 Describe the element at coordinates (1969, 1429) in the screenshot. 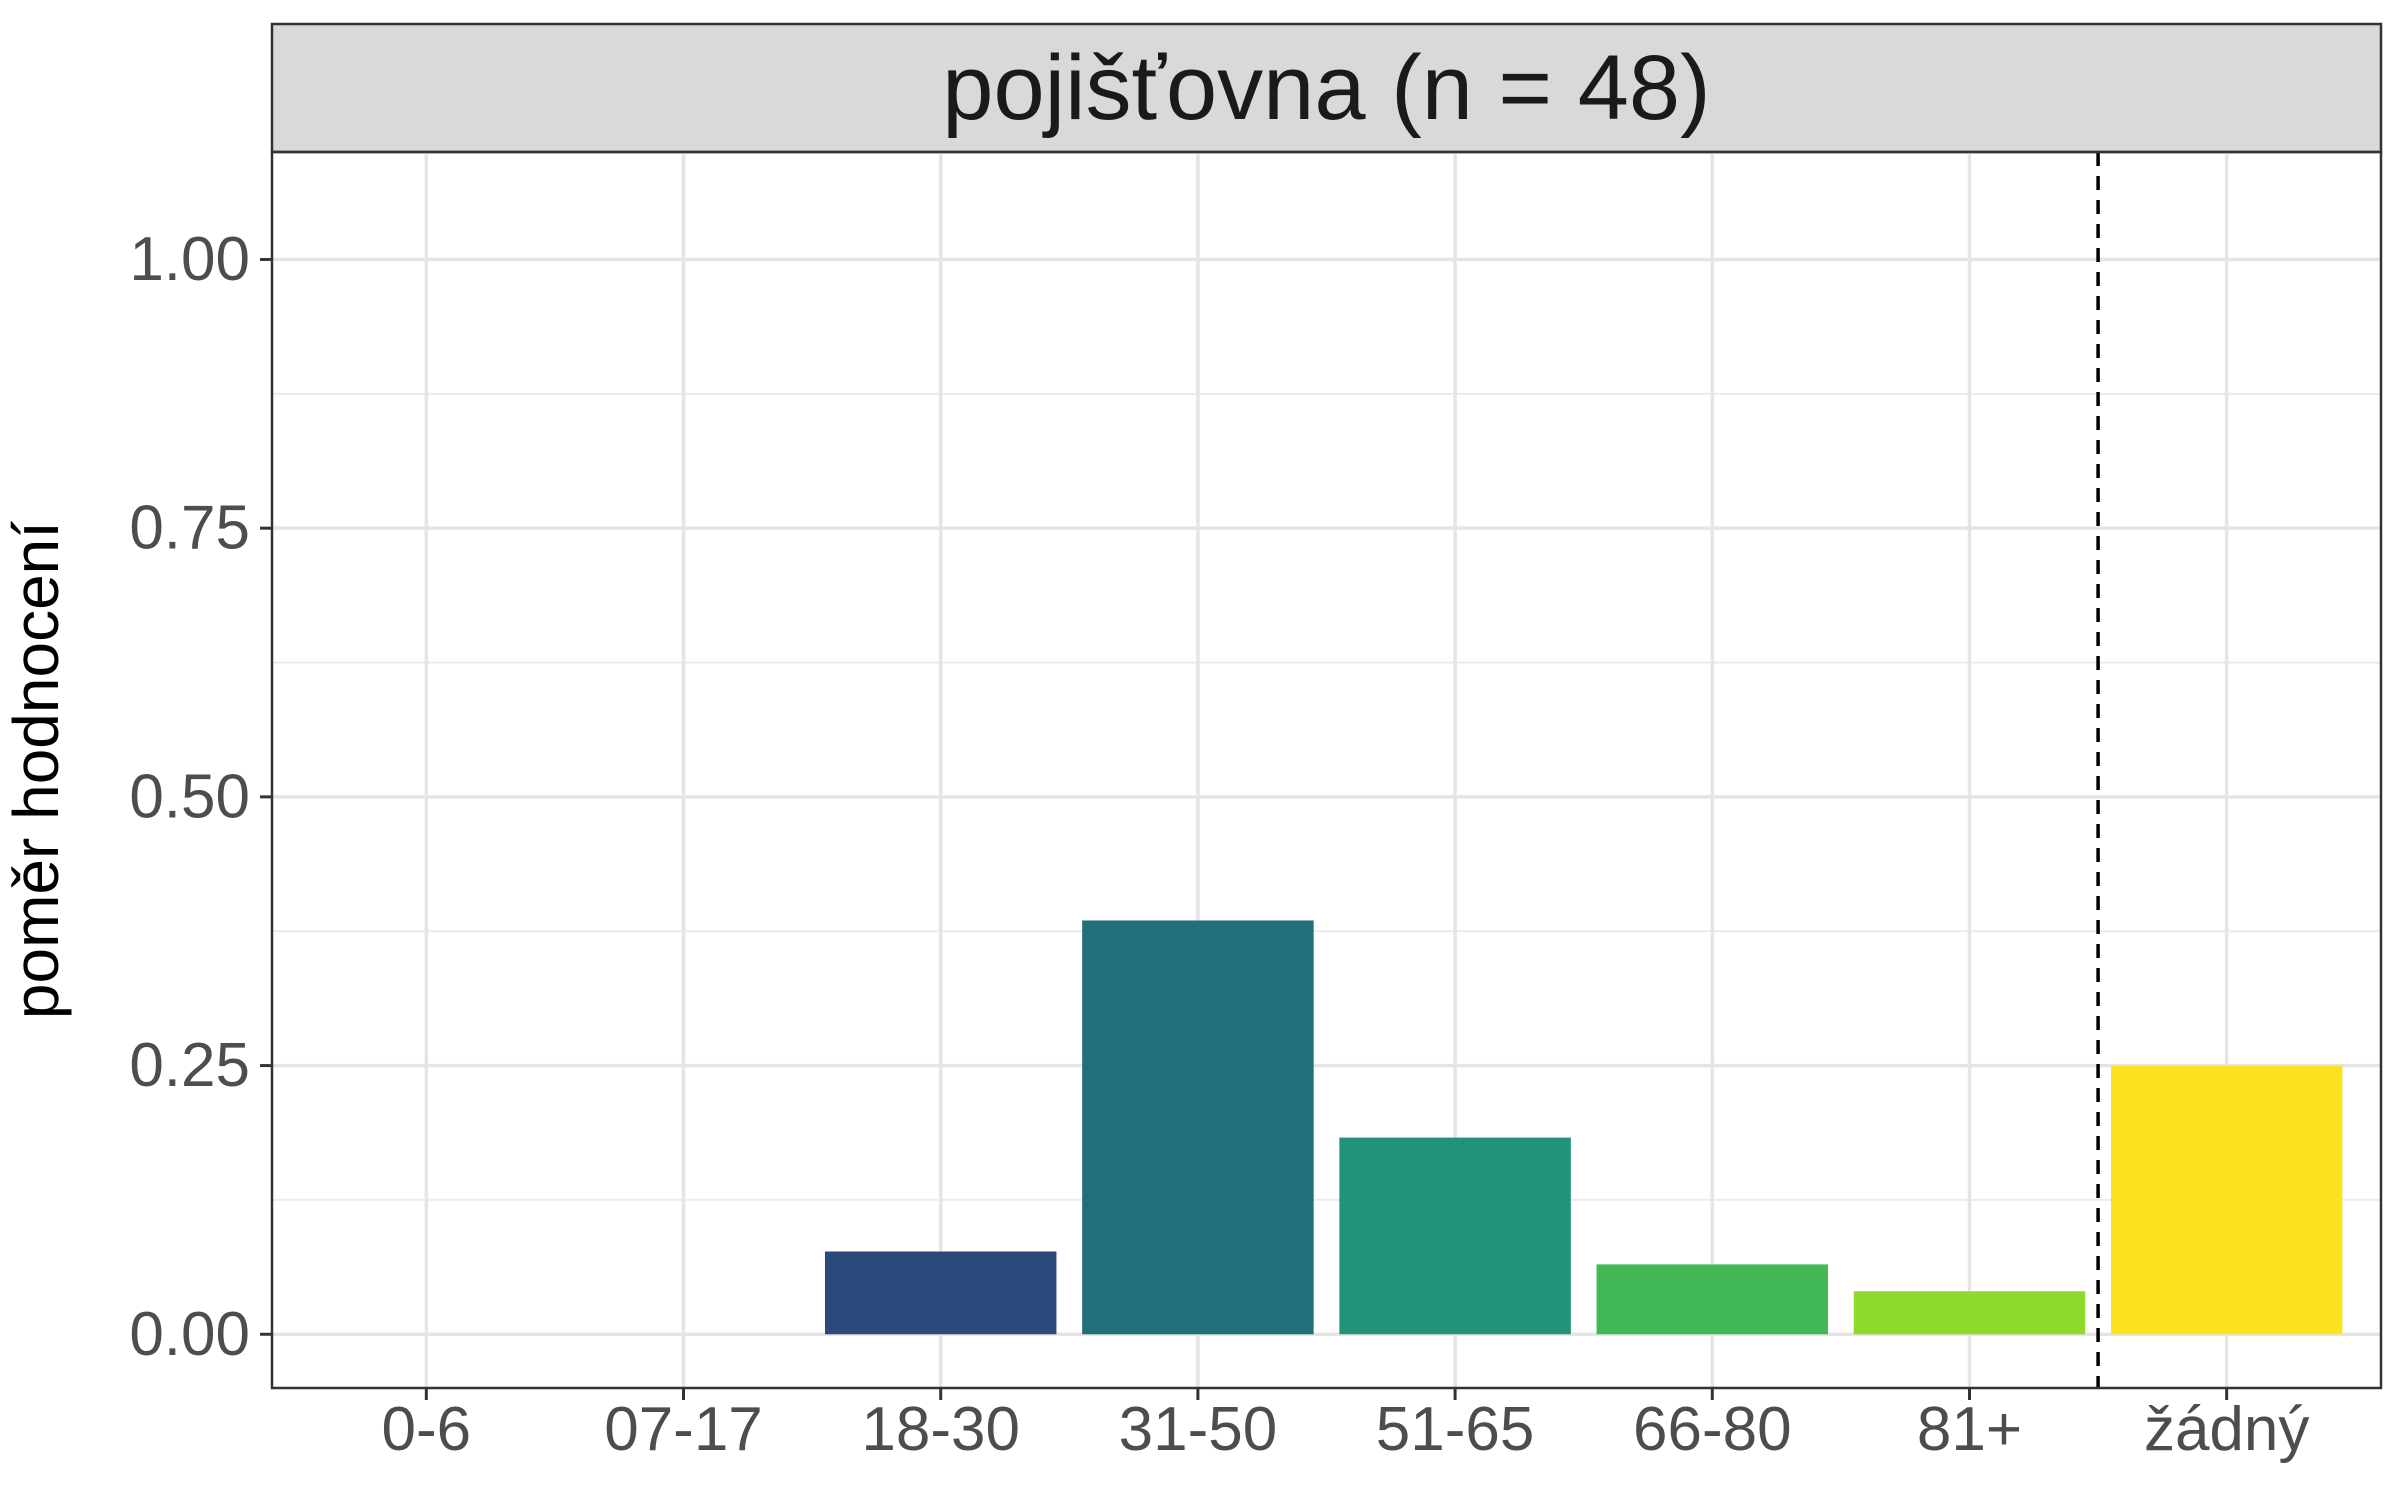

I see `x-tick-label: 81+` at that location.